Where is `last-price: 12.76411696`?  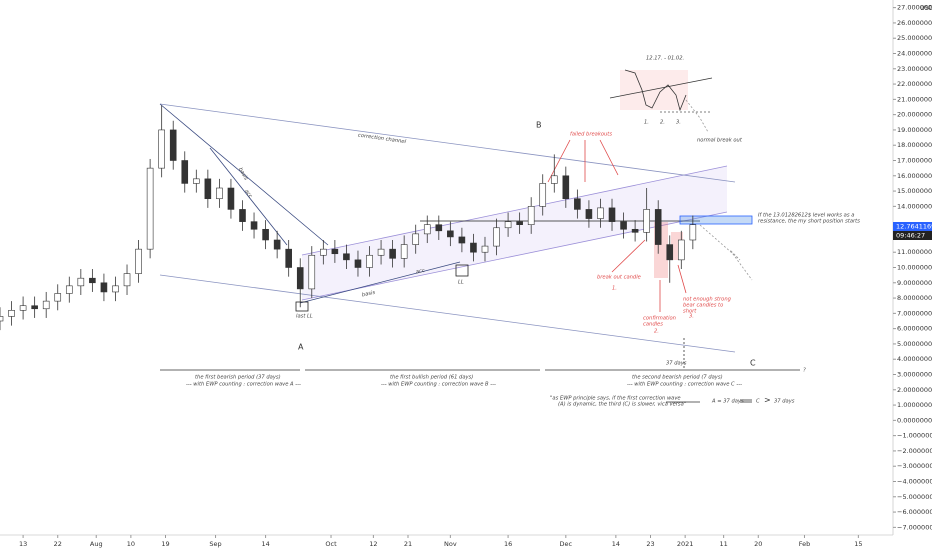
last-price: 12.76411696 is located at coordinates (914, 227).